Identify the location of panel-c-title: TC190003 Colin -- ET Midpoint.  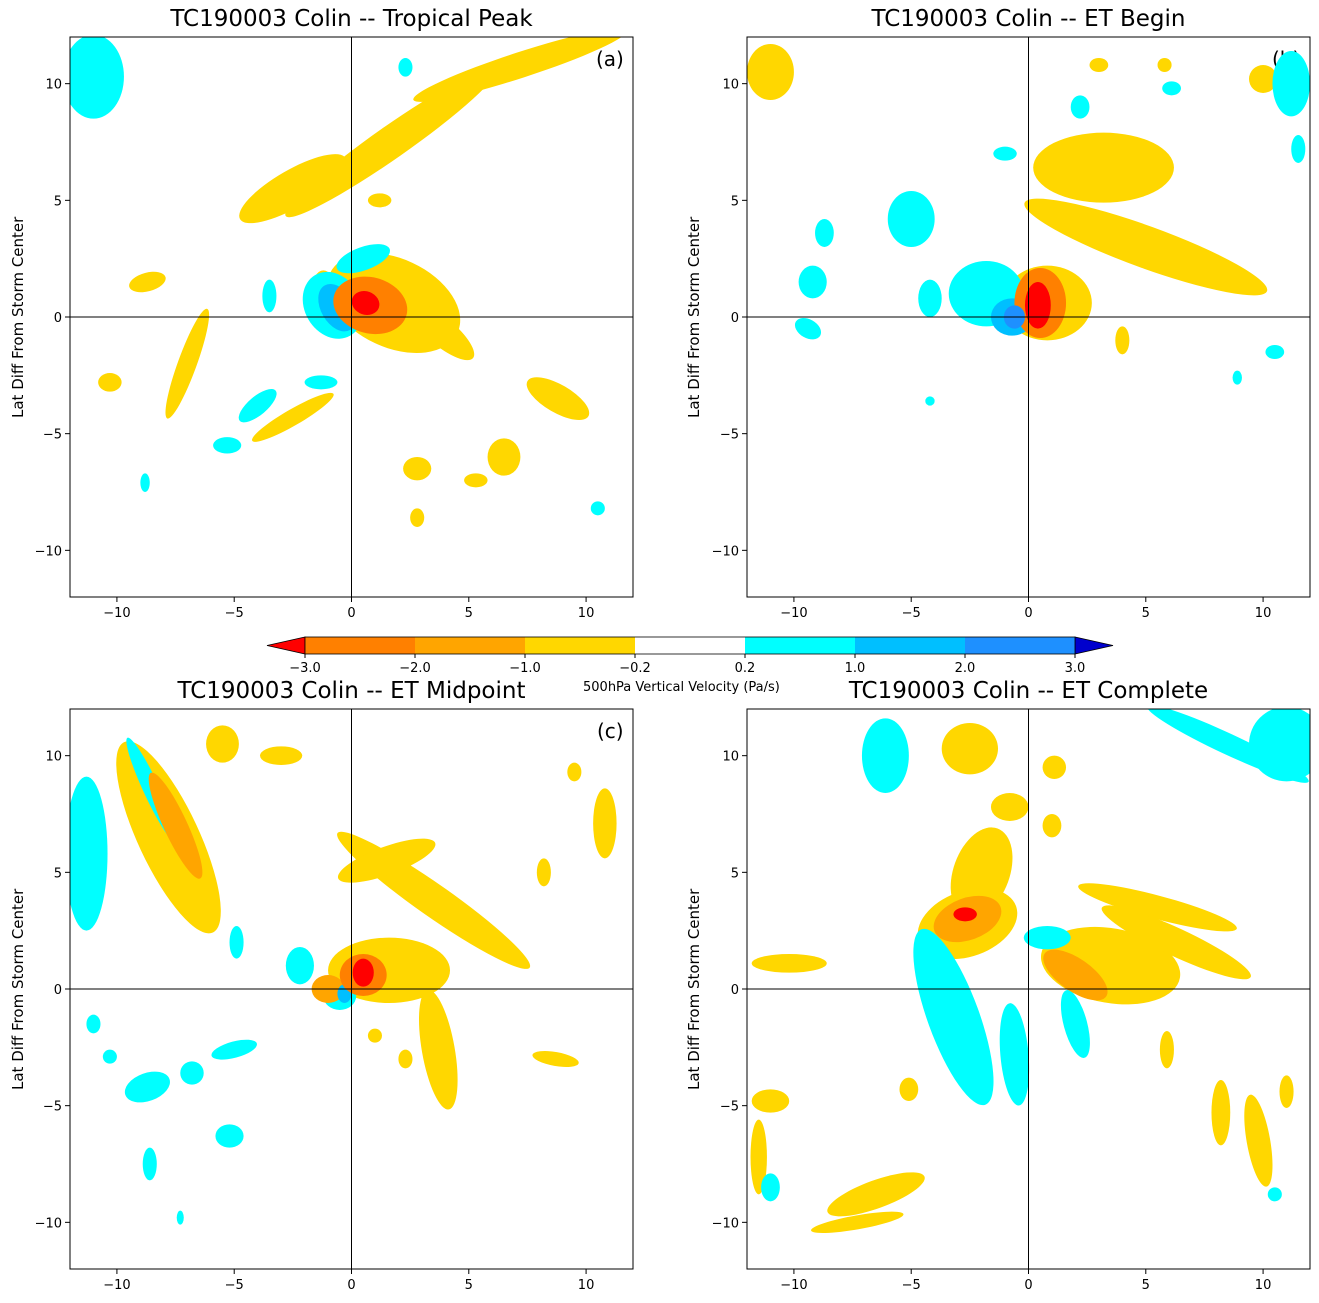
(351, 691).